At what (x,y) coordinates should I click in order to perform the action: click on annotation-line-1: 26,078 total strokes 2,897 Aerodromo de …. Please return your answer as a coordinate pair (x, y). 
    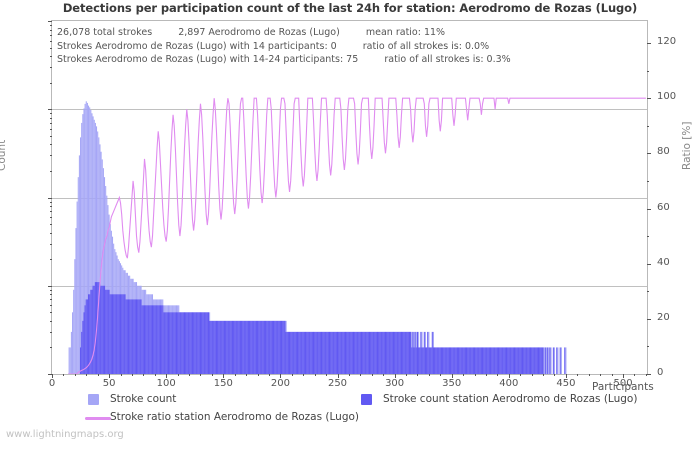
    Looking at the image, I should click on (284, 33).